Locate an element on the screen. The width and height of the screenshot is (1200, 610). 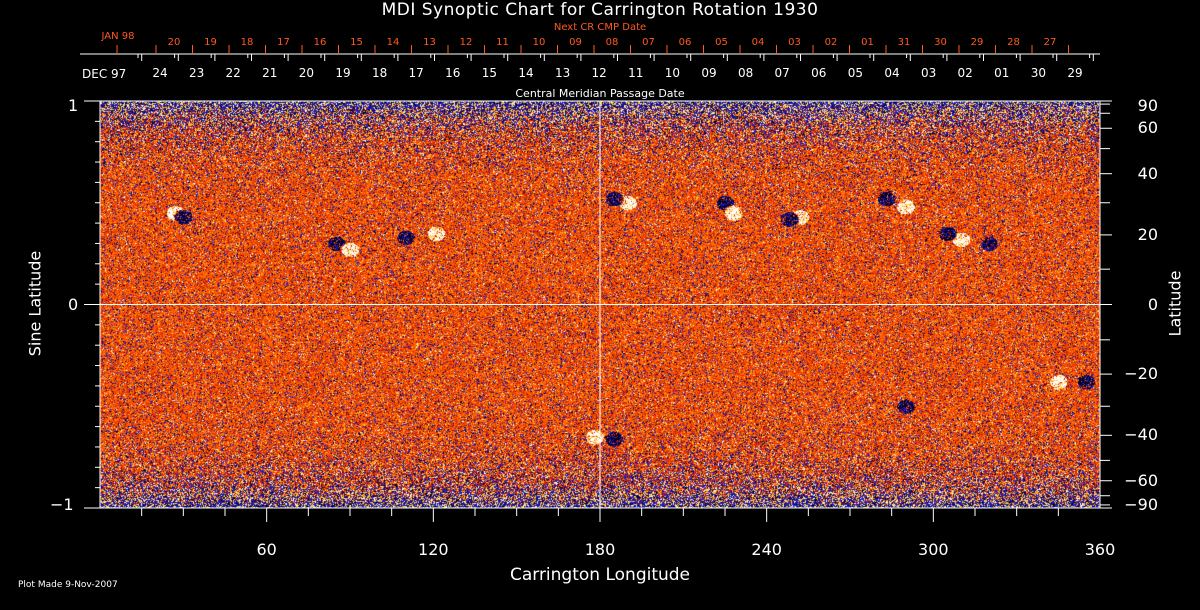
cmp-date-label: 22 is located at coordinates (233, 73).